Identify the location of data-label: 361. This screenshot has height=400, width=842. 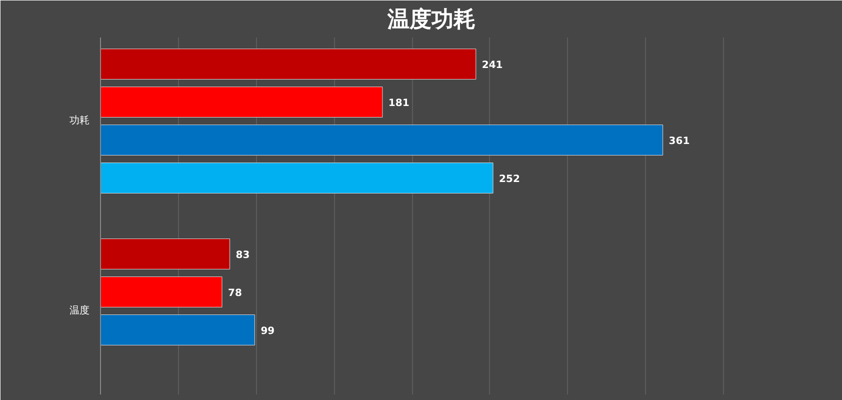
(679, 142).